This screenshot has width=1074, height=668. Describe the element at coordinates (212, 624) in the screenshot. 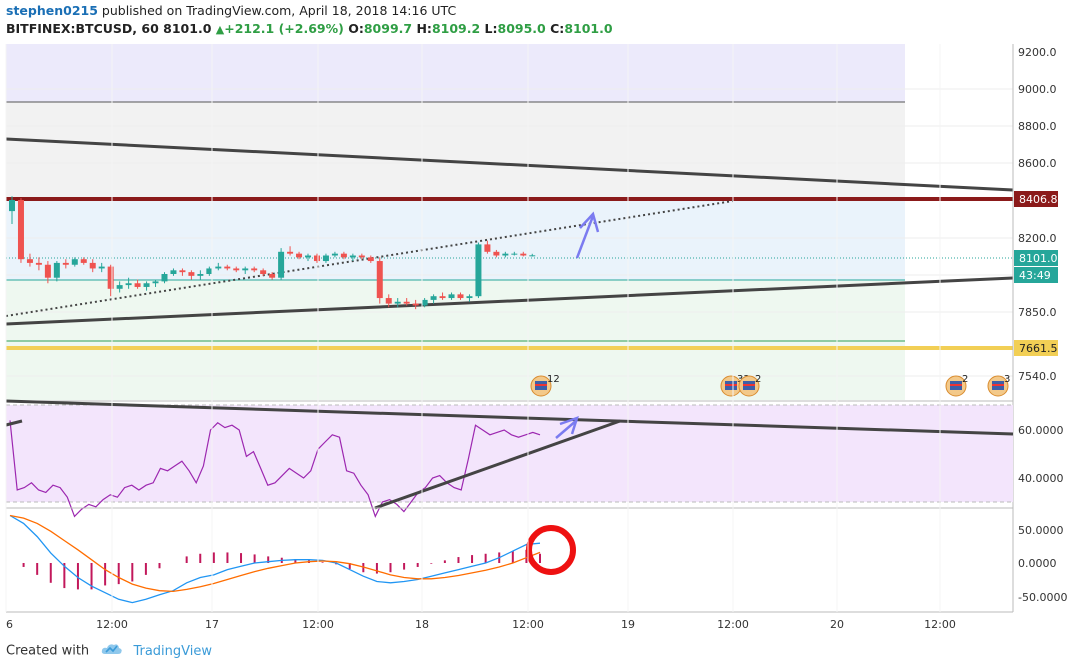

I see `time-tick-label: 17` at that location.